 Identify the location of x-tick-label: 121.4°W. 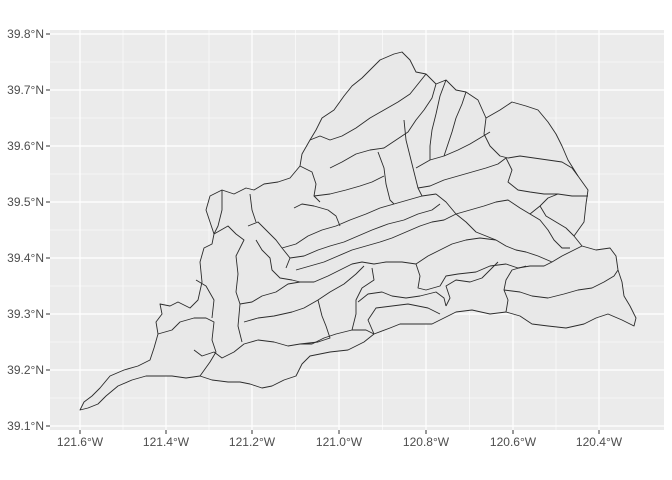
(166, 442).